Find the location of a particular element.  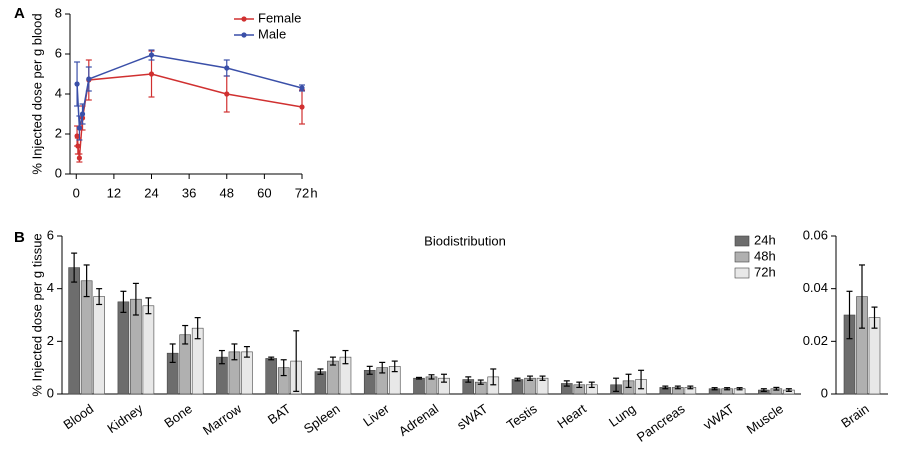

legend-label: 48h is located at coordinates (765, 255).